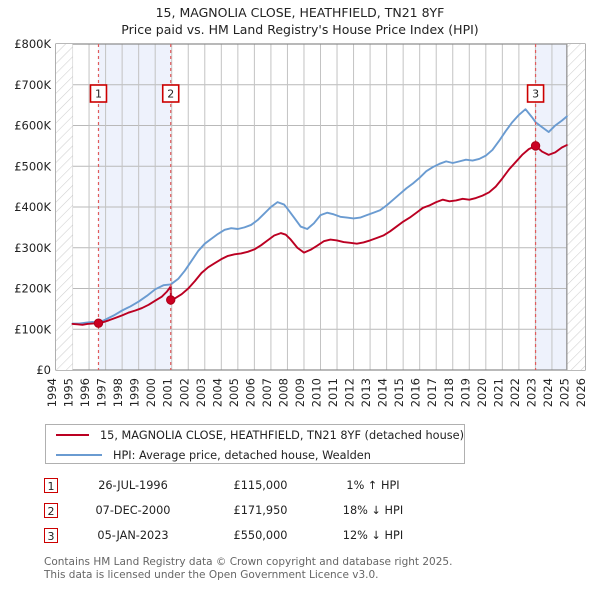 This screenshot has height=590, width=600. What do you see at coordinates (373, 535) in the screenshot?
I see `row-hpi-delta: 12% ↓ HPI` at bounding box center [373, 535].